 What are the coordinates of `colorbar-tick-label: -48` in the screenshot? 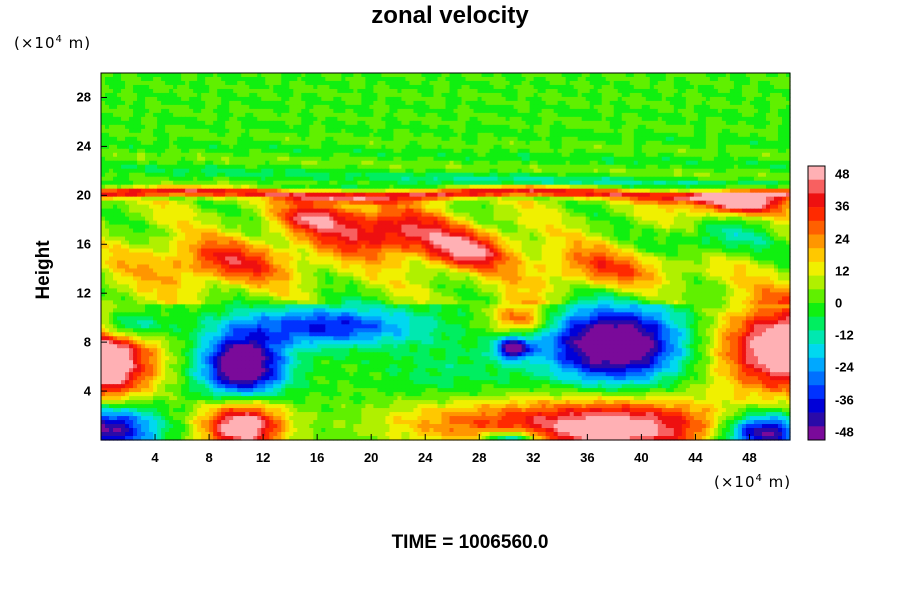 It's located at (844, 432).